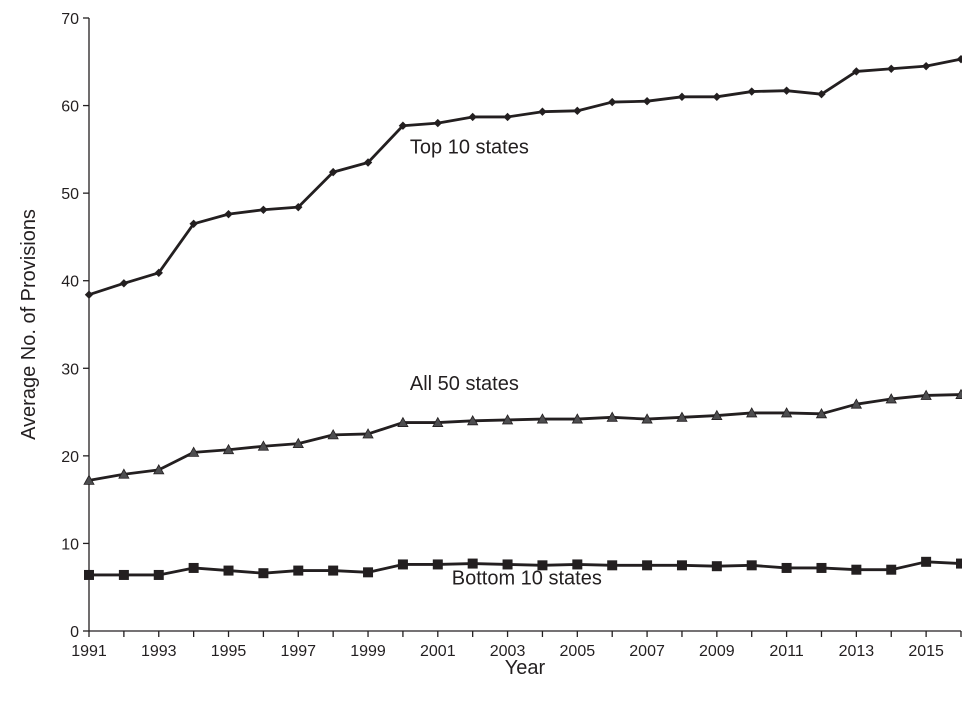  I want to click on x-axis-title: Year, so click(525, 668).